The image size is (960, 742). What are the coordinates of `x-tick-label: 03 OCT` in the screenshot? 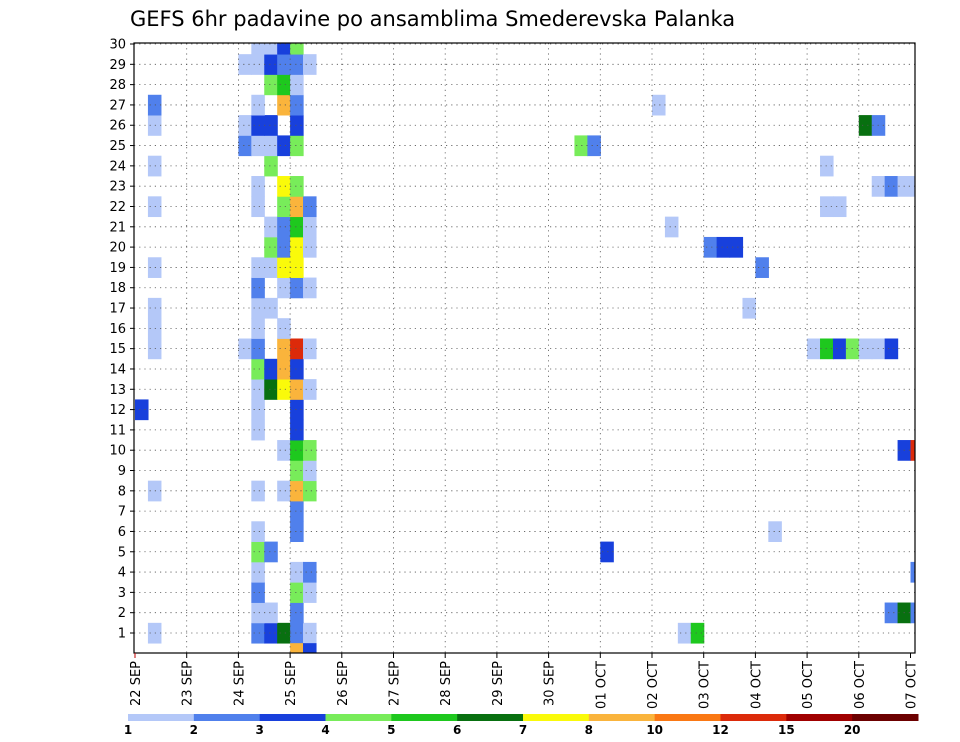 It's located at (705, 685).